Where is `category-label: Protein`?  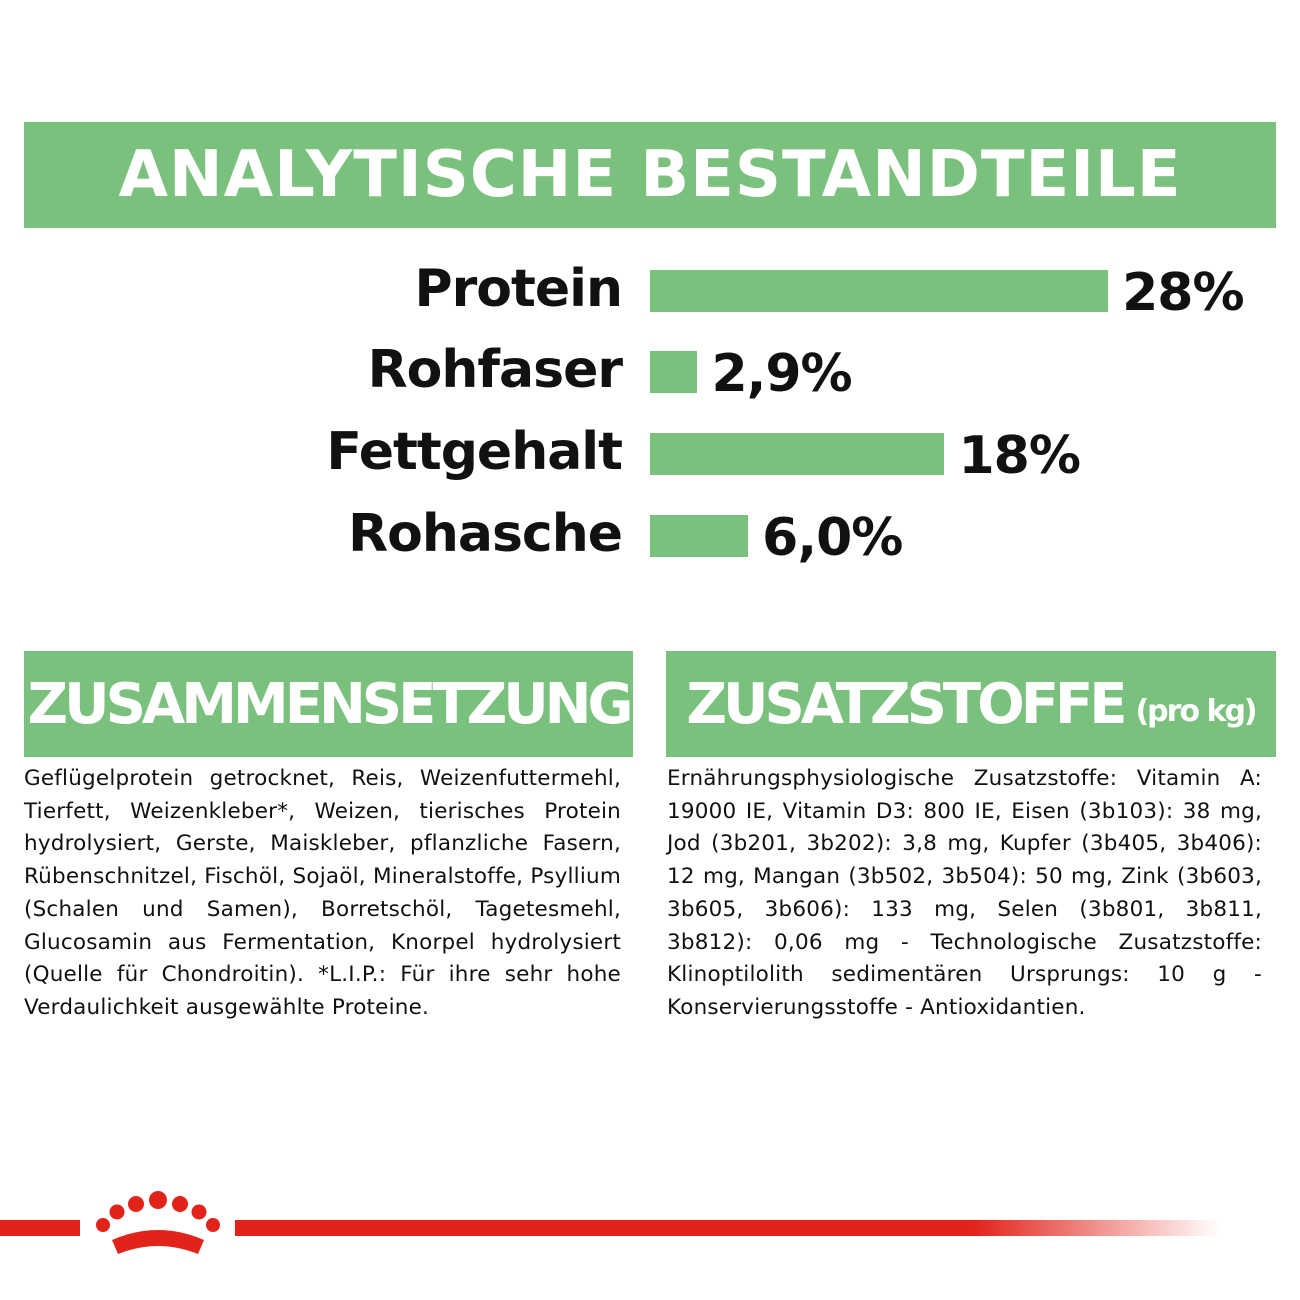
category-label: Protein is located at coordinates (518, 289).